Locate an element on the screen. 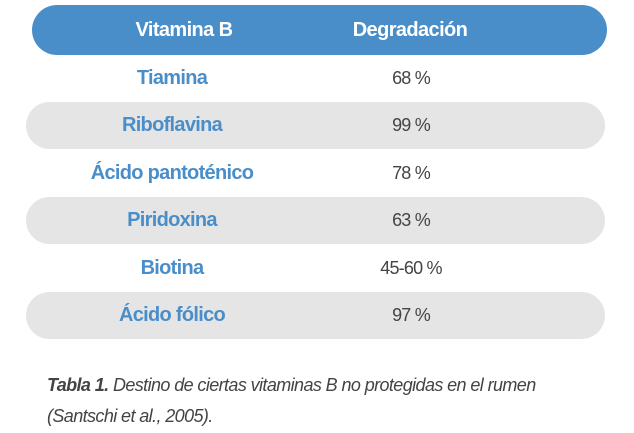  degradation-value: 99 % is located at coordinates (411, 125).